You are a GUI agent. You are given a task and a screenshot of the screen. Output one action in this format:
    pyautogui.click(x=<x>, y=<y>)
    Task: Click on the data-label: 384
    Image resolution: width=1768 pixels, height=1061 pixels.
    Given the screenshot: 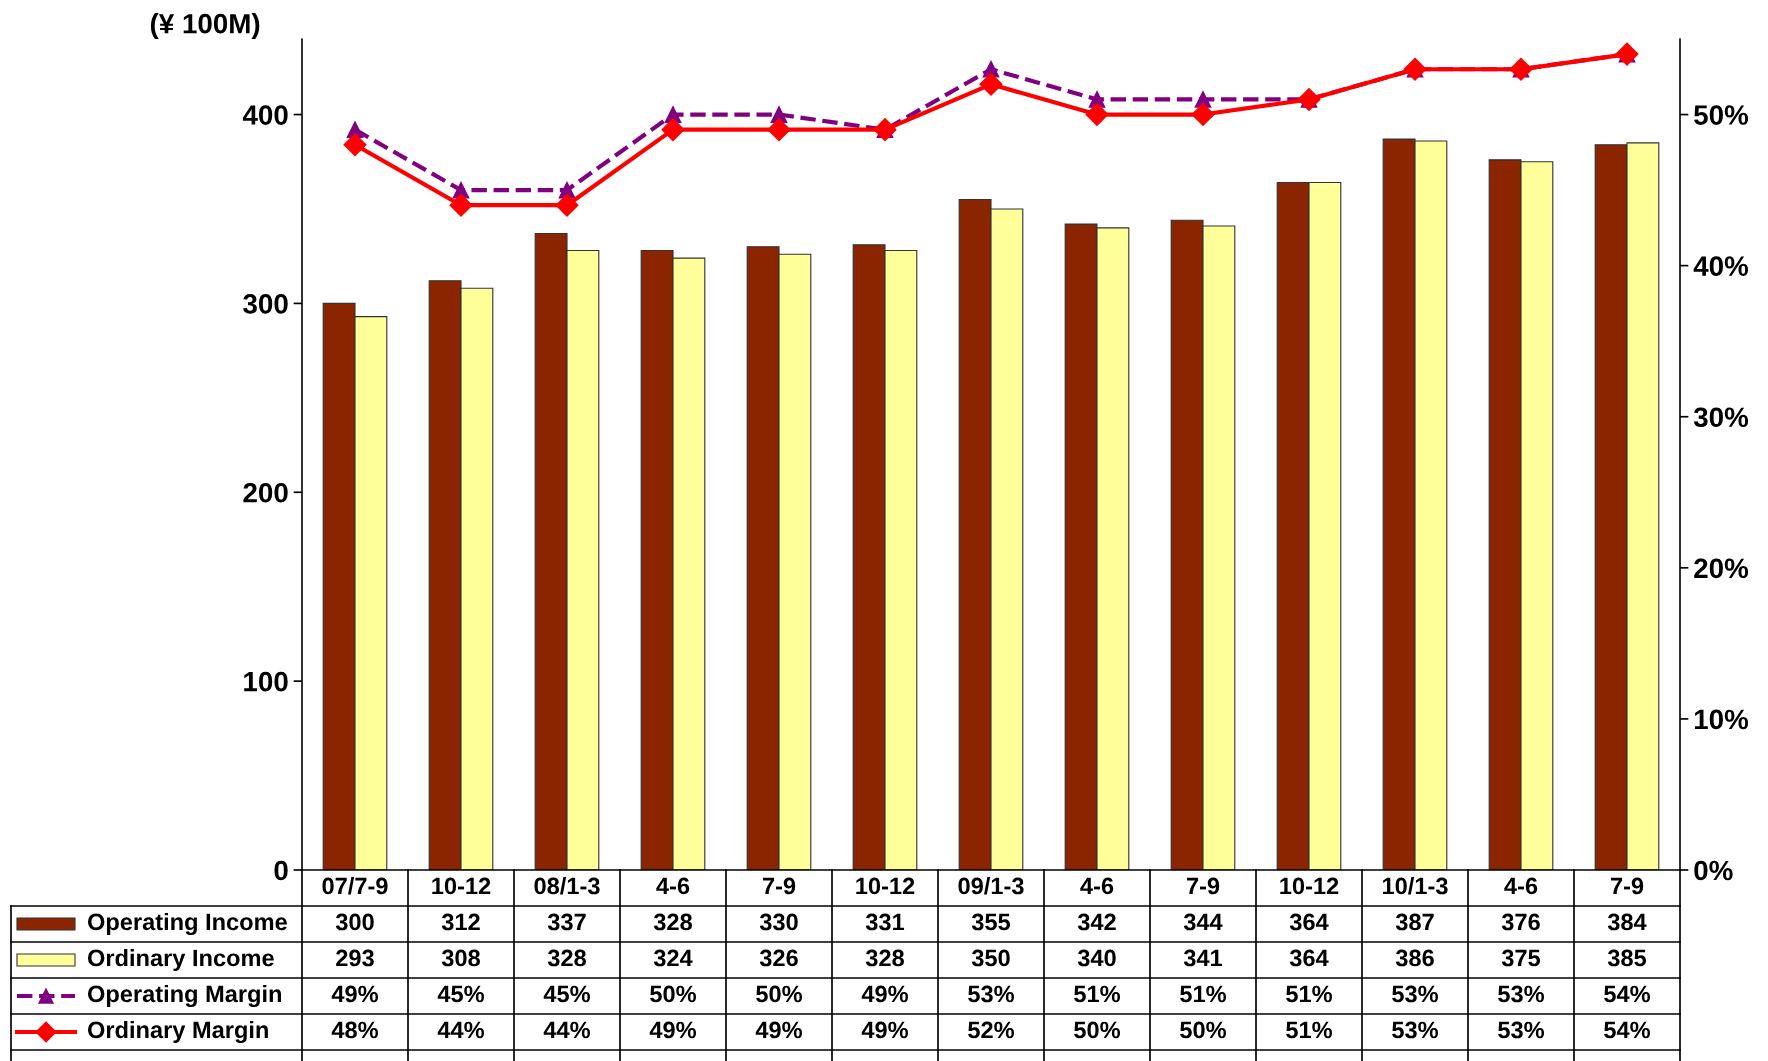 What is the action you would take?
    pyautogui.click(x=1627, y=922)
    